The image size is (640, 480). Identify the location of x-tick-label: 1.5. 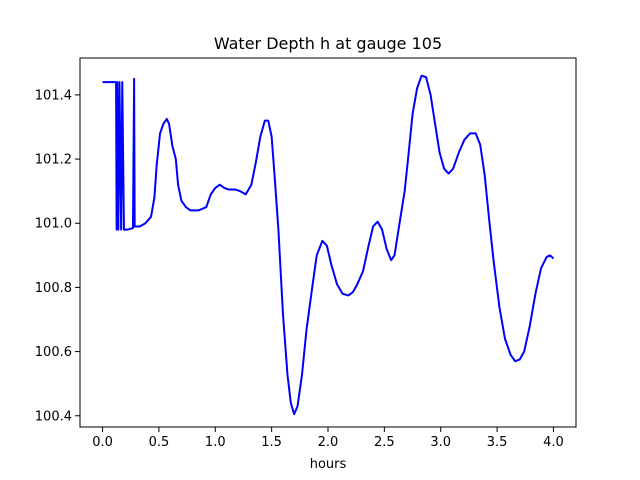
(271, 442).